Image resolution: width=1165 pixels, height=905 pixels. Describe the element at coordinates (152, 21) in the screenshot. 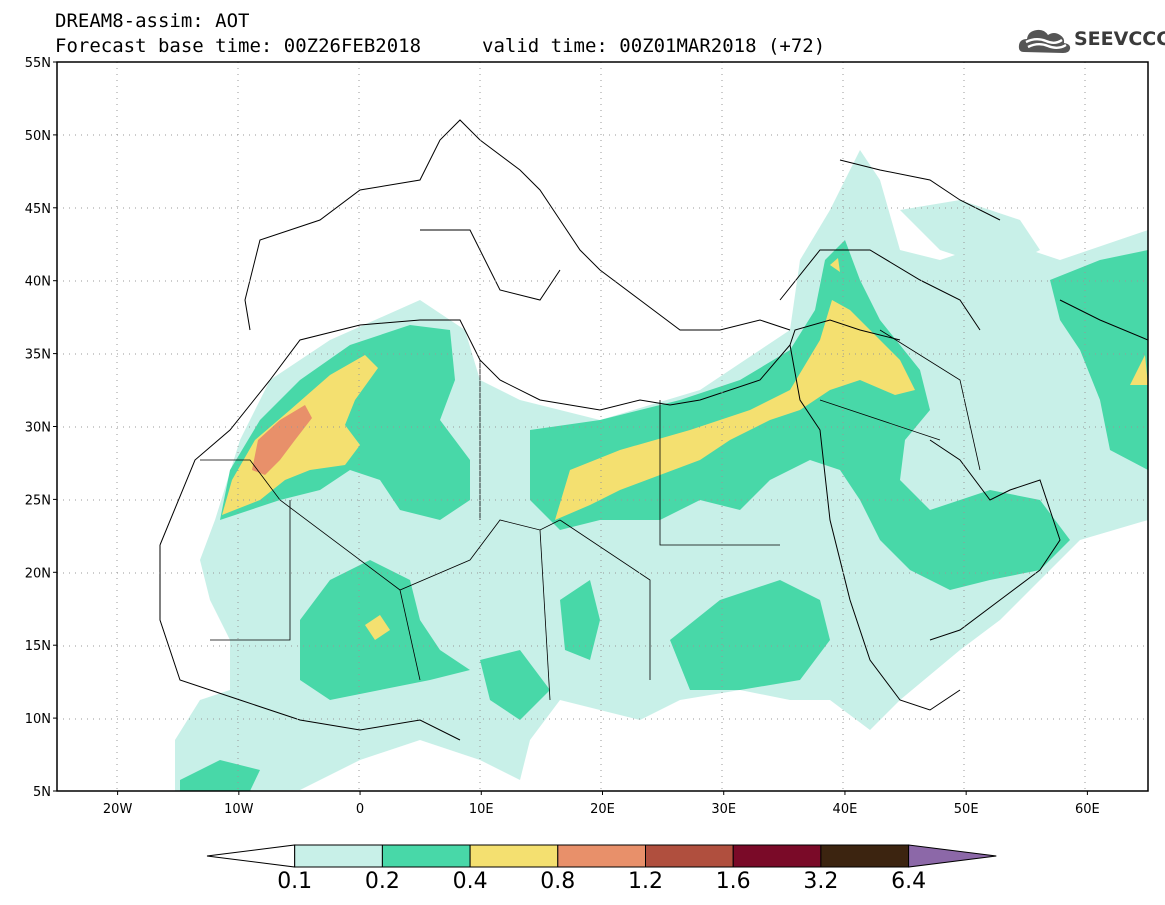

I see `product-title: DREAM8-assim: AOT` at that location.